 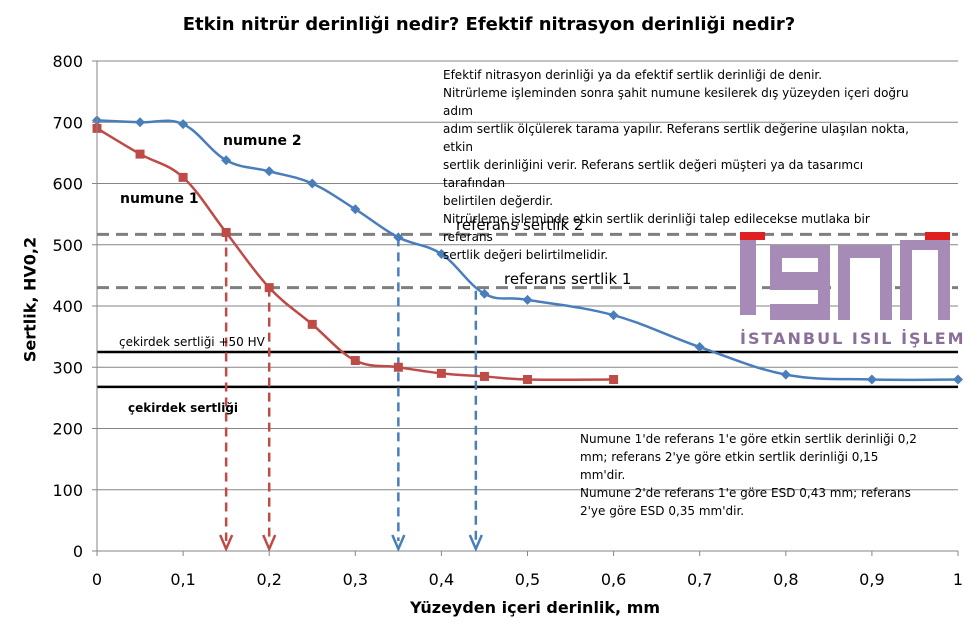 I want to click on y-tick-label: 200, so click(x=67, y=429).